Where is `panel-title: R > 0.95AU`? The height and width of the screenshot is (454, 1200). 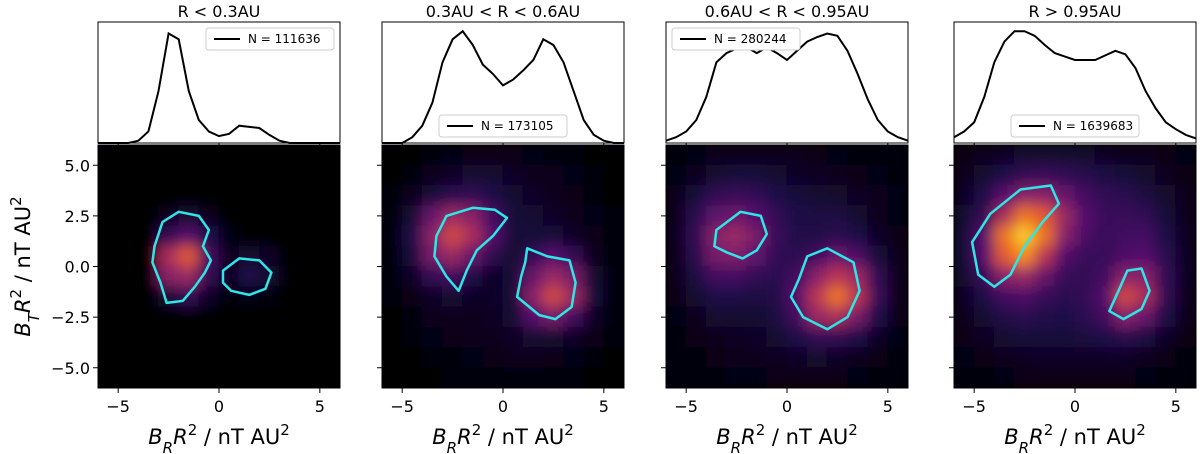
panel-title: R > 0.95AU is located at coordinates (1075, 11).